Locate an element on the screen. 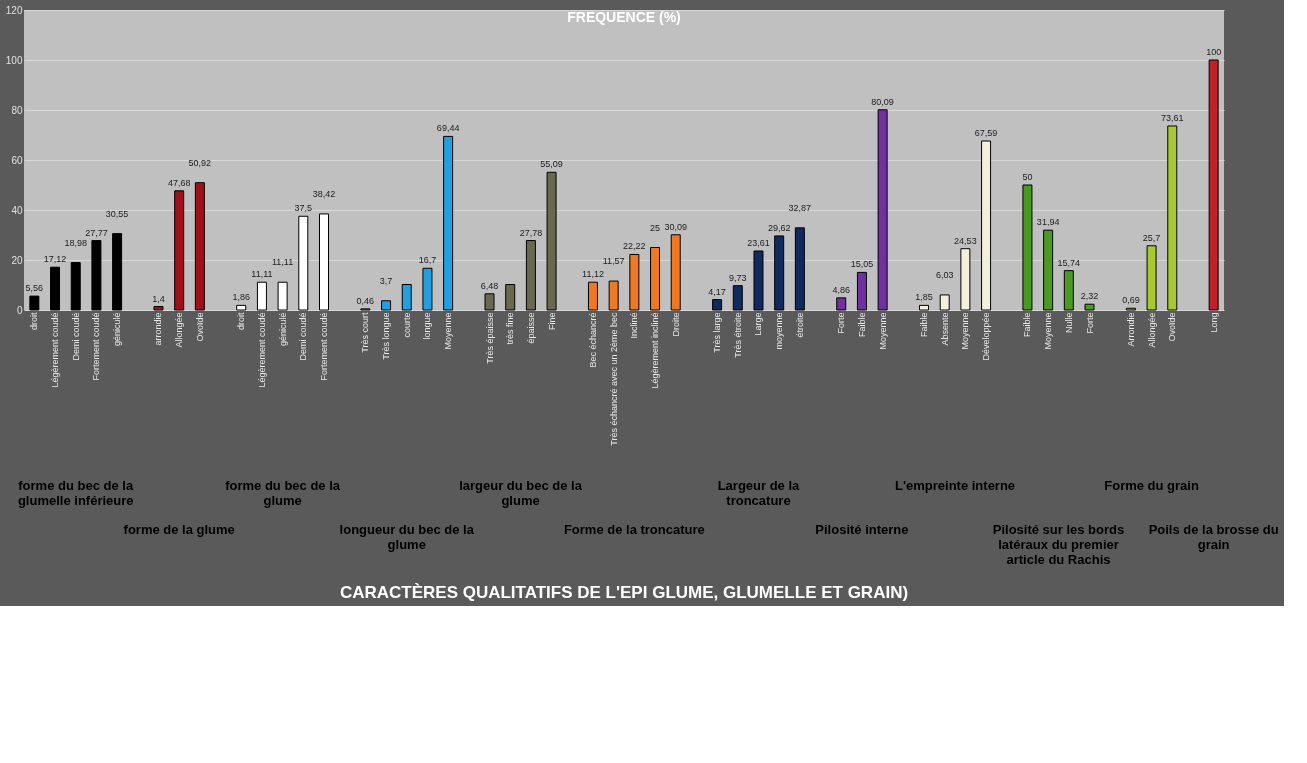 This screenshot has height=763, width=1307. x-tick-label: courte is located at coordinates (406, 325).